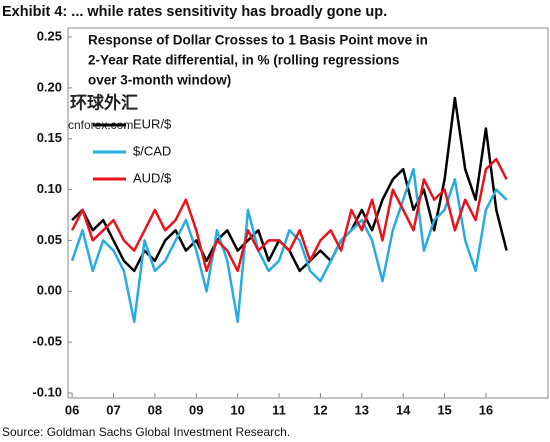  Describe the element at coordinates (237, 409) in the screenshot. I see `x-tick-label: 10` at that location.